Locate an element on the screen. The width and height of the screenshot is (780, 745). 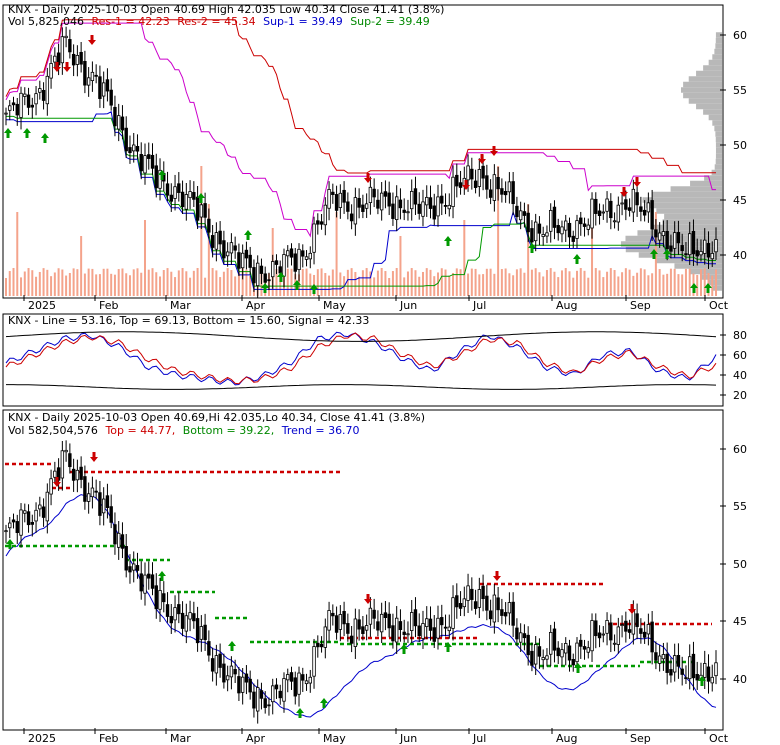
price-x-label: Feb is located at coordinates (108, 305).